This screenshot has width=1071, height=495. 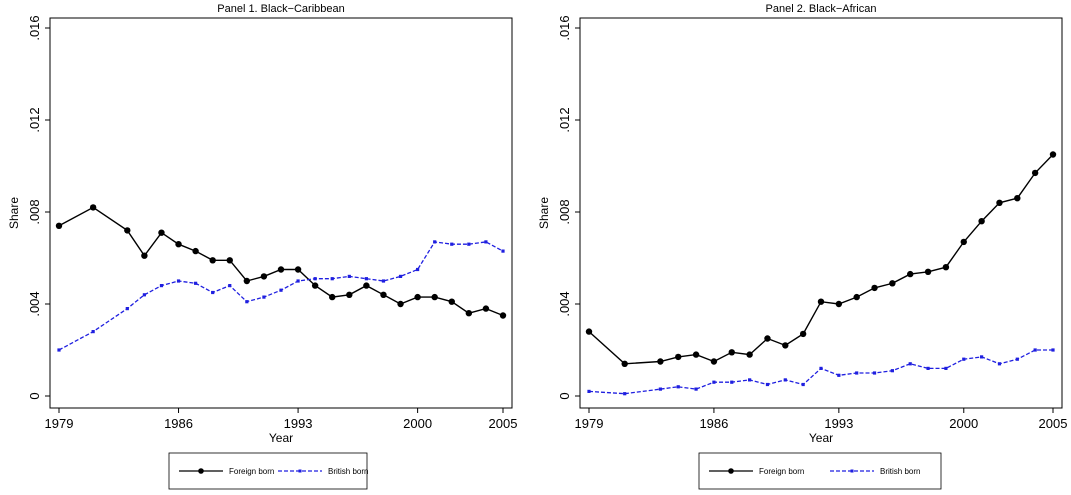 What do you see at coordinates (251, 471) in the screenshot?
I see `legend-label: Foreign born` at bounding box center [251, 471].